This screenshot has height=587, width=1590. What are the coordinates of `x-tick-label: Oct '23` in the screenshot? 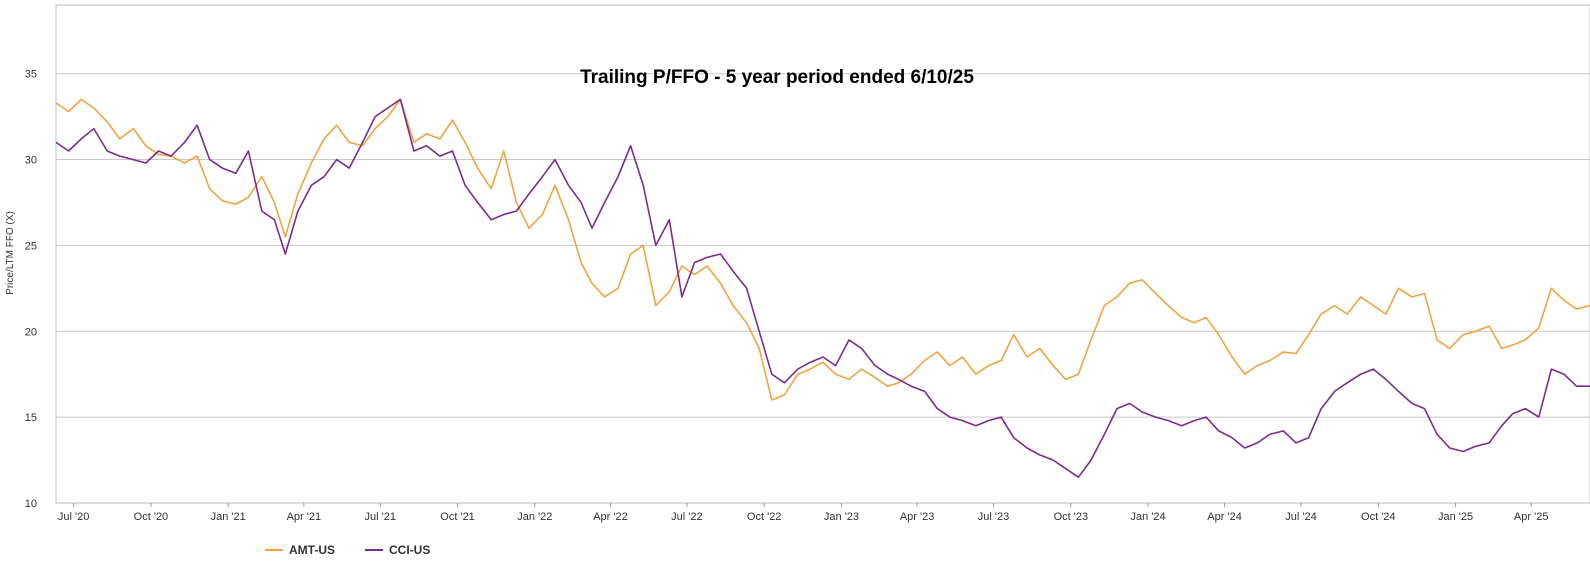 It's located at (1071, 517).